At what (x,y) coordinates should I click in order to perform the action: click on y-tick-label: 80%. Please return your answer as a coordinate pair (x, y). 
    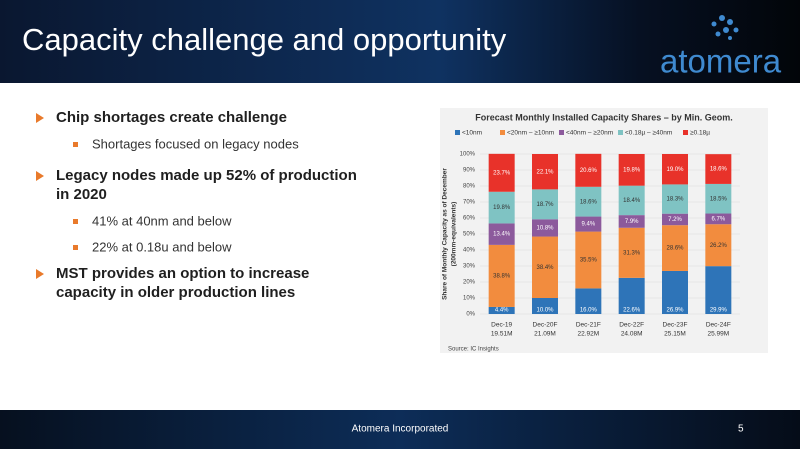
    Looking at the image, I should click on (469, 187).